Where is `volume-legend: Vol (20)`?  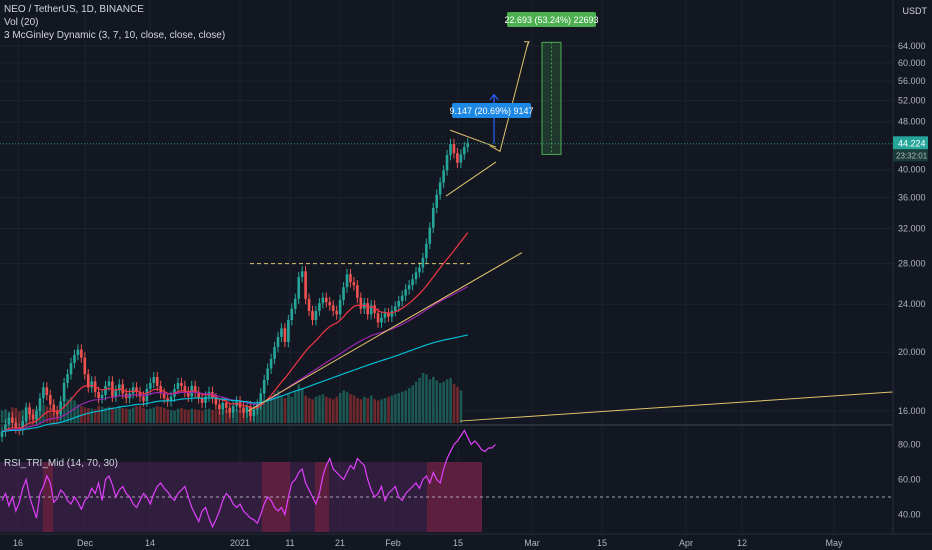
volume-legend: Vol (20) is located at coordinates (21, 22).